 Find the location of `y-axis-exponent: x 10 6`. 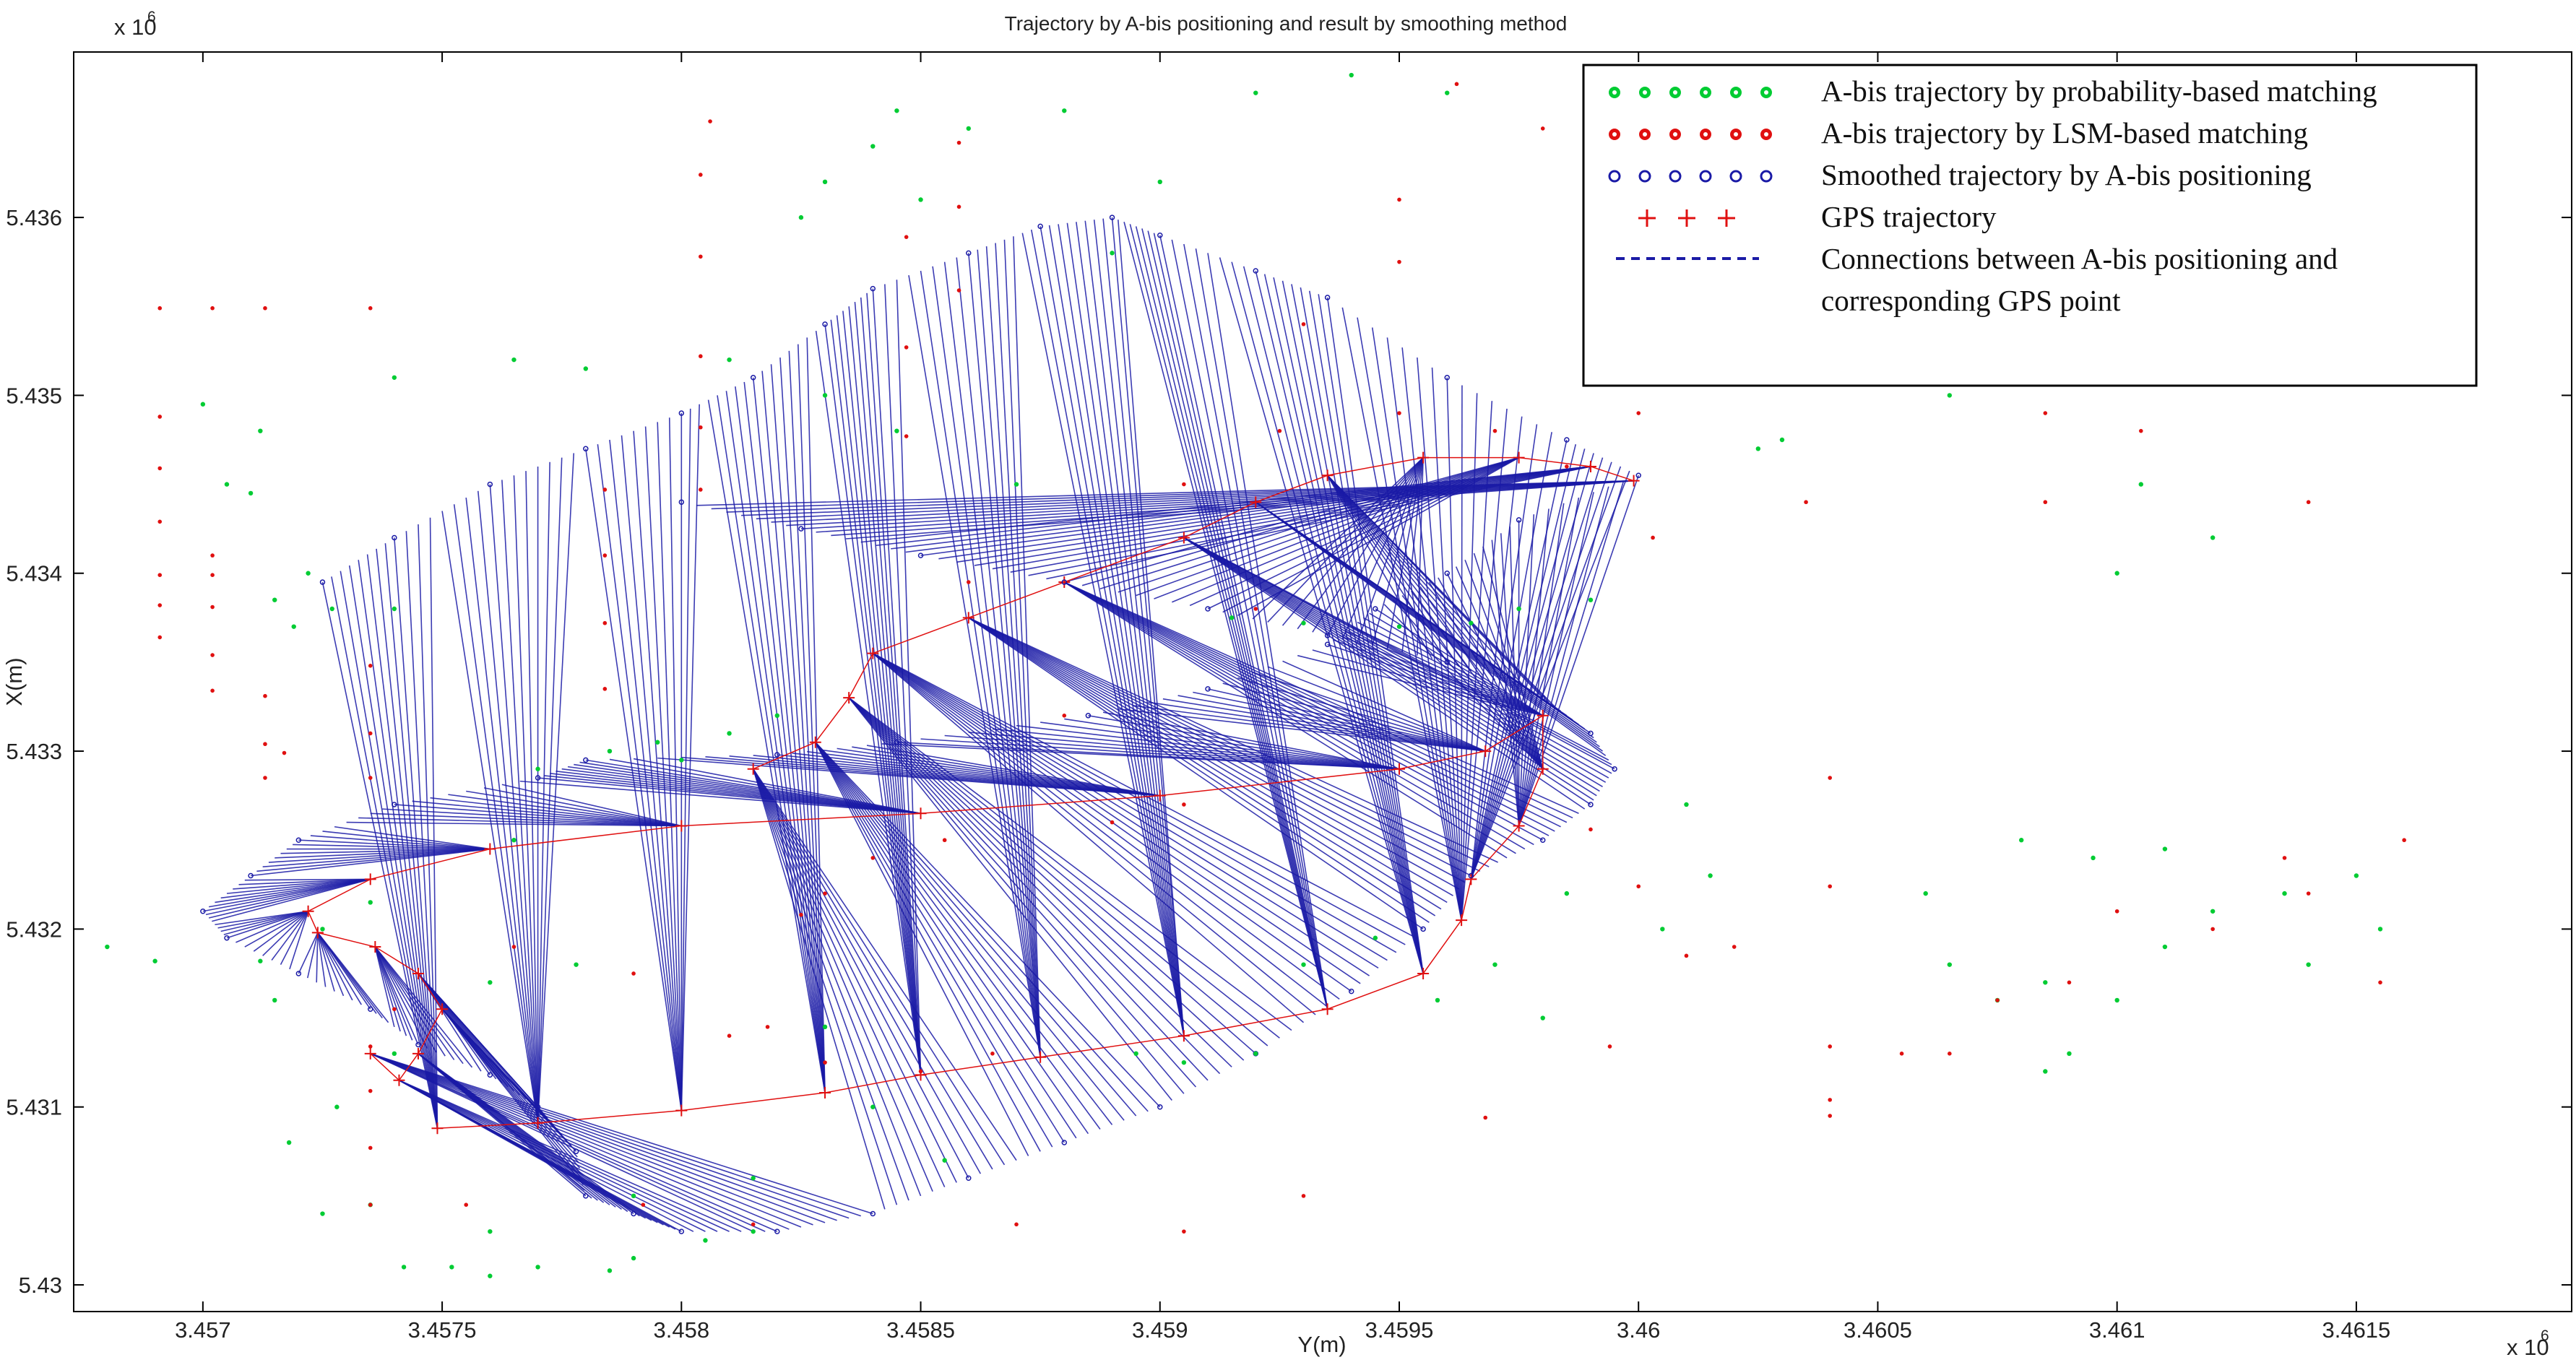

y-axis-exponent: x 10 6 is located at coordinates (135, 24).